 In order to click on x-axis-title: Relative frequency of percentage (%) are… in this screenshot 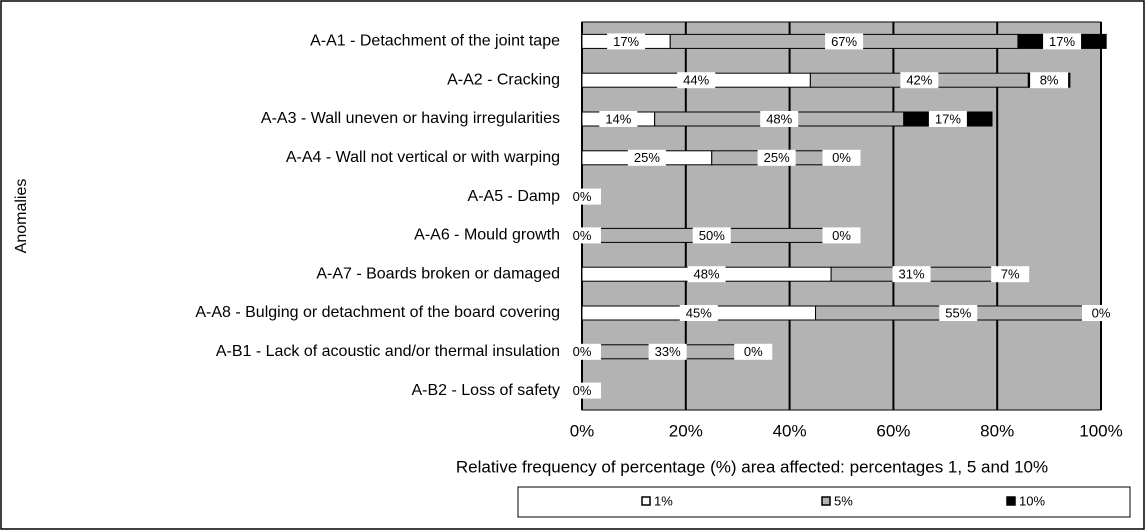, I will do `click(752, 466)`.